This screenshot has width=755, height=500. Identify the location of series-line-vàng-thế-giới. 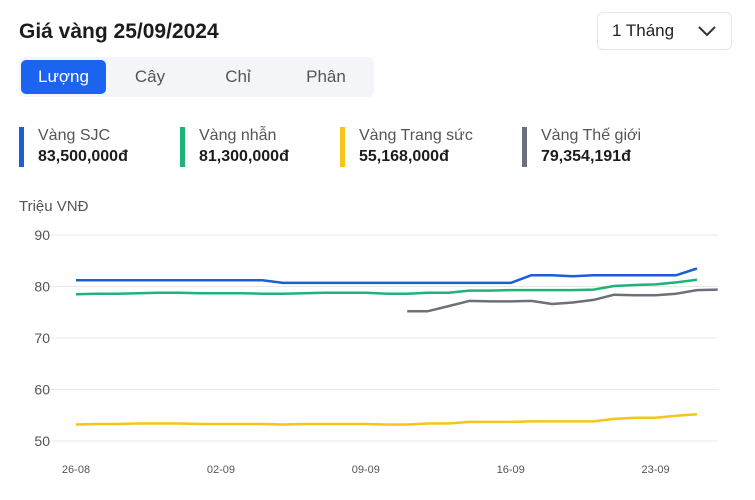
(562, 300).